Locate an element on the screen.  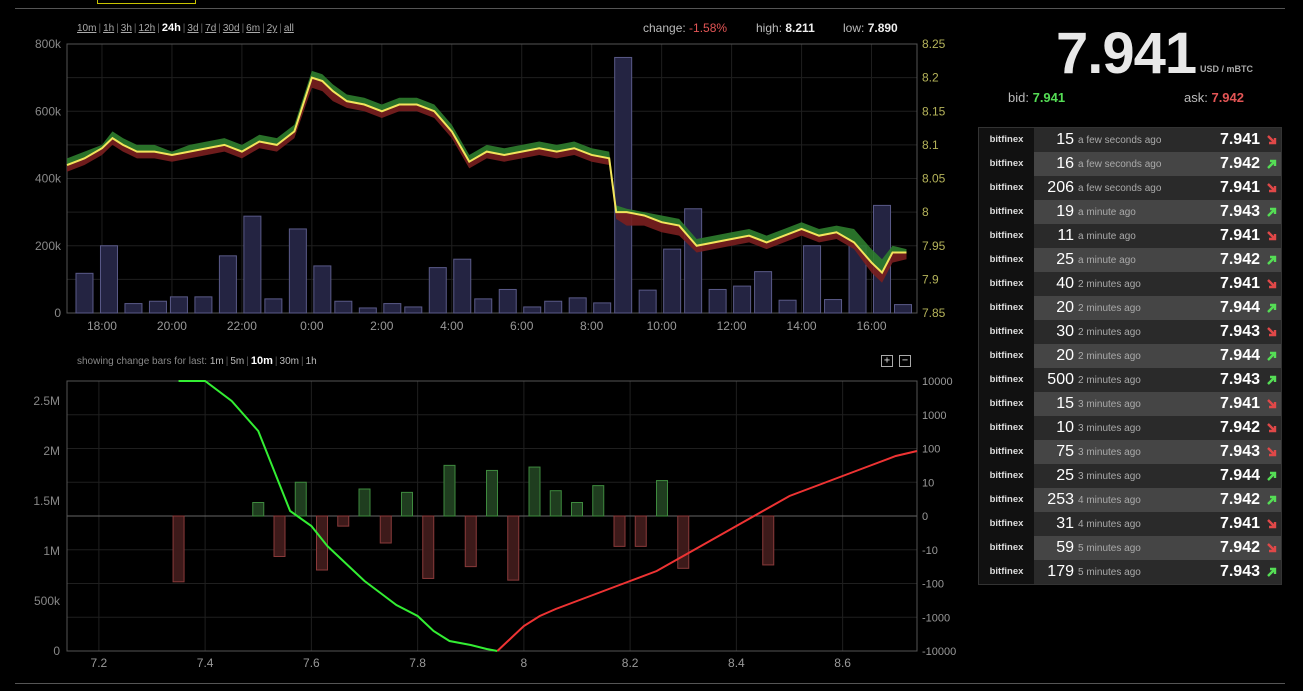
range-link-2y: 2y is located at coordinates (272, 28).